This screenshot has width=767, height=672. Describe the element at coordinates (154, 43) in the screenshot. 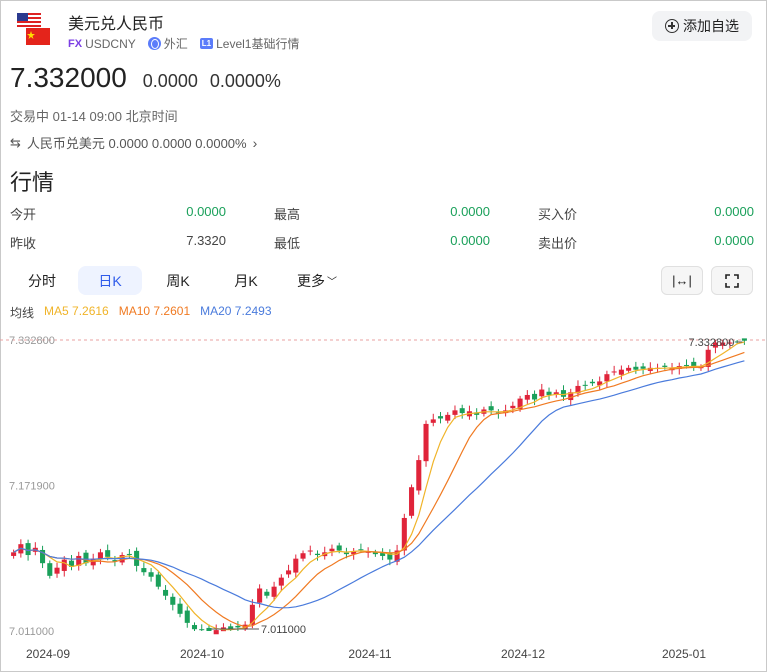

I see `globe-icon` at that location.